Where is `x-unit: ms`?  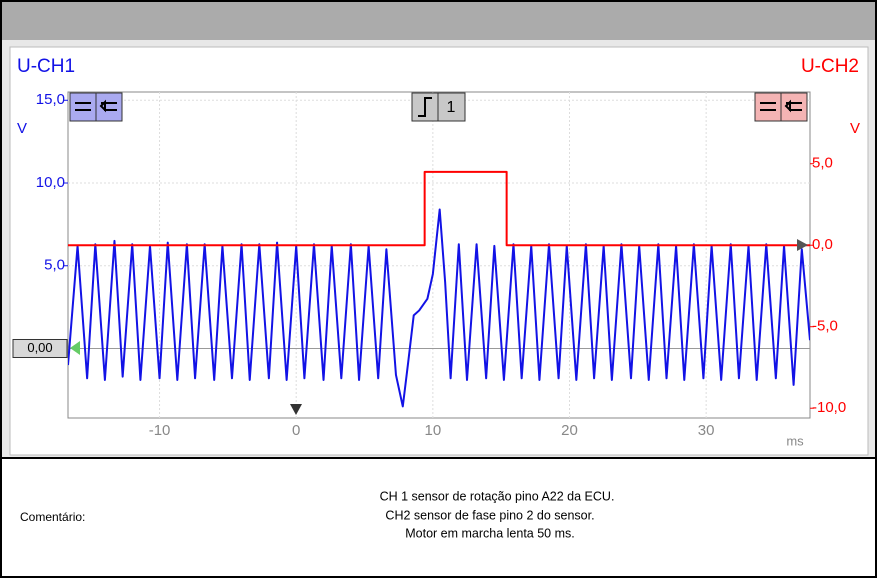 x-unit: ms is located at coordinates (795, 440).